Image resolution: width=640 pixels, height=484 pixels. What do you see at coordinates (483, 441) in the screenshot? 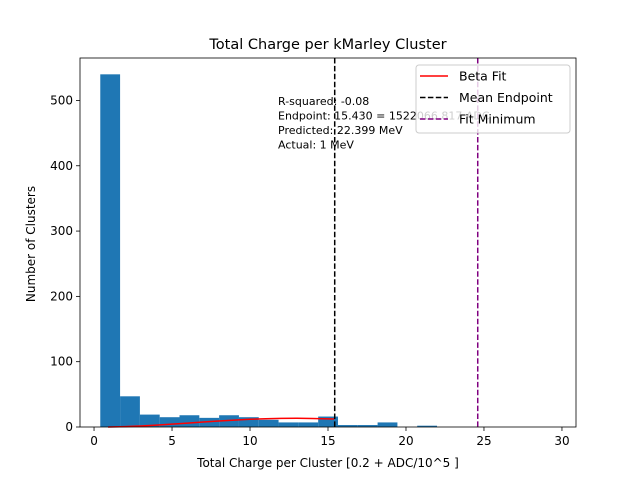
I see `x-tick-label: 25` at bounding box center [483, 441].